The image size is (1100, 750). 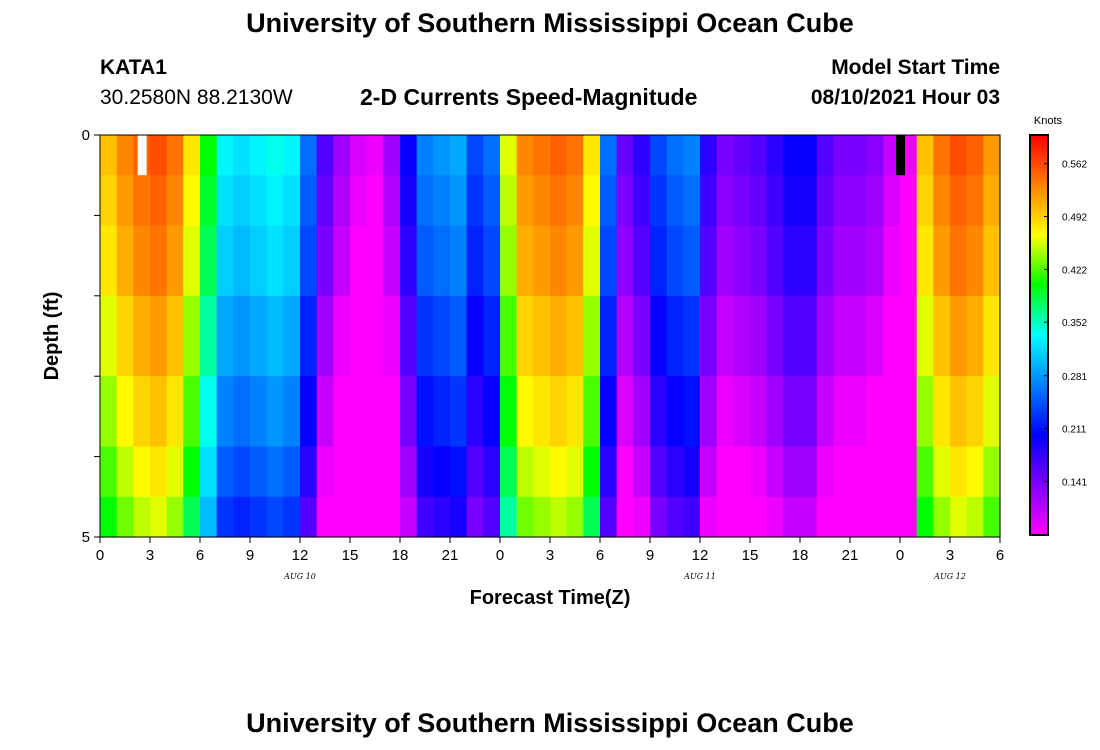 I want to click on colorbar-tick-label: 0.562, so click(x=1074, y=165).